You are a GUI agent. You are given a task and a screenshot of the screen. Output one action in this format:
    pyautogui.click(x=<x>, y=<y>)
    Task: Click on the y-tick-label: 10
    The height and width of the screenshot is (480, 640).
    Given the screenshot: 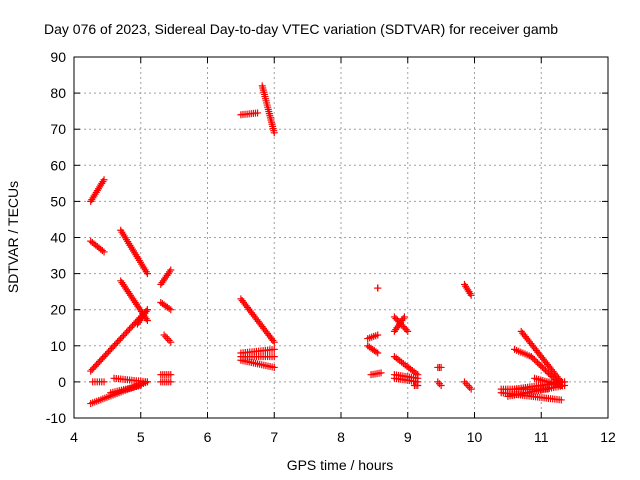 What is the action you would take?
    pyautogui.click(x=58, y=346)
    